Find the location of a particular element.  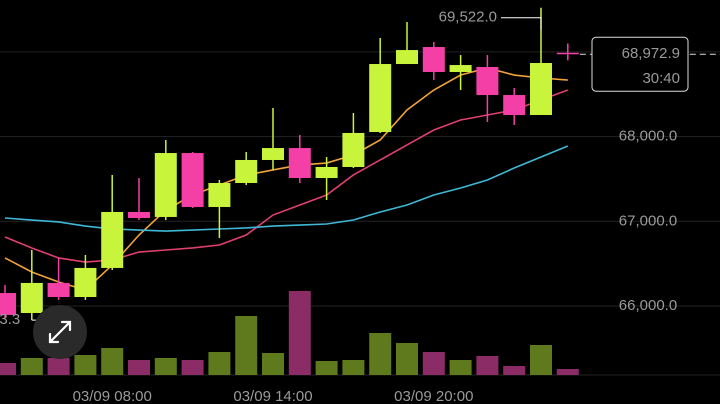

y-tick-label: 67,000.0 is located at coordinates (648, 220).